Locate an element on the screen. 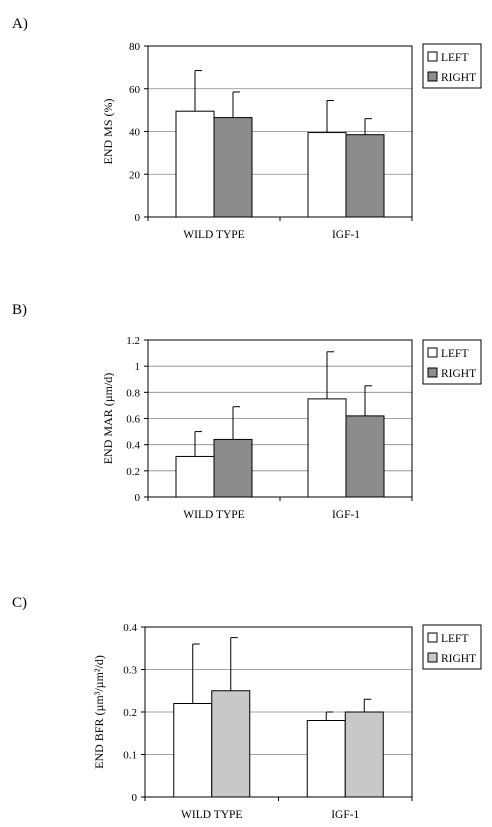 The width and height of the screenshot is (492, 827). panel-label-b: B) is located at coordinates (19, 310).